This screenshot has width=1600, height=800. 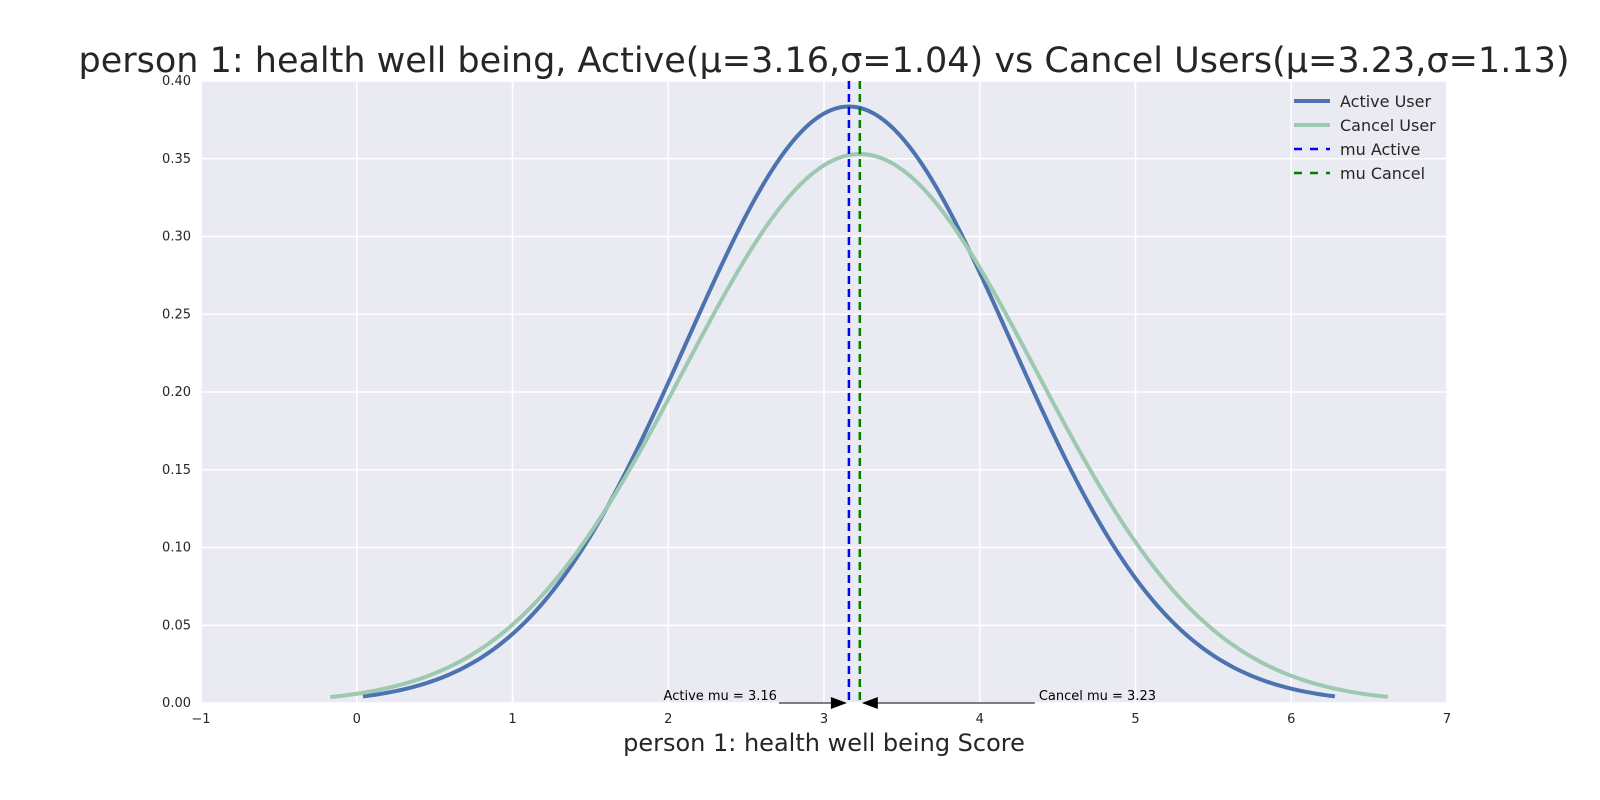 I want to click on annotation-layer: Active mu = 3.16 Cancel mu = 3.23, so click(x=910, y=699).